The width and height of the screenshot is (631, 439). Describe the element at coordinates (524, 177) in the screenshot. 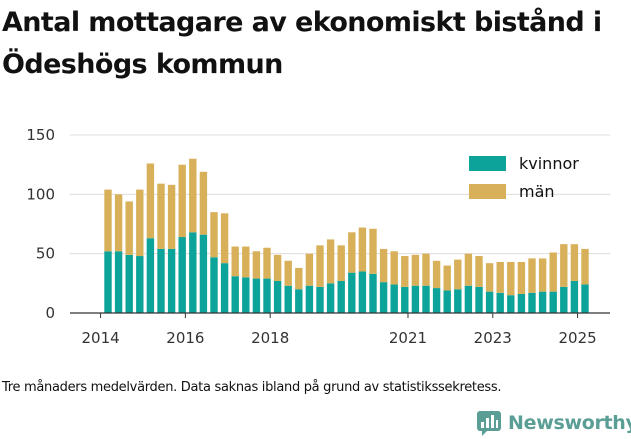

I see `legend: kvinnor män` at that location.